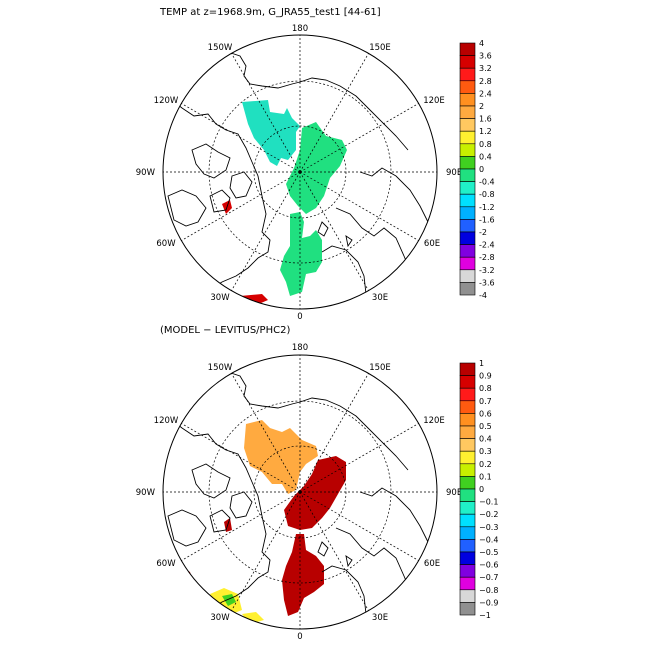  I want to click on colorbar-tick-label: 0.9, so click(485, 376).